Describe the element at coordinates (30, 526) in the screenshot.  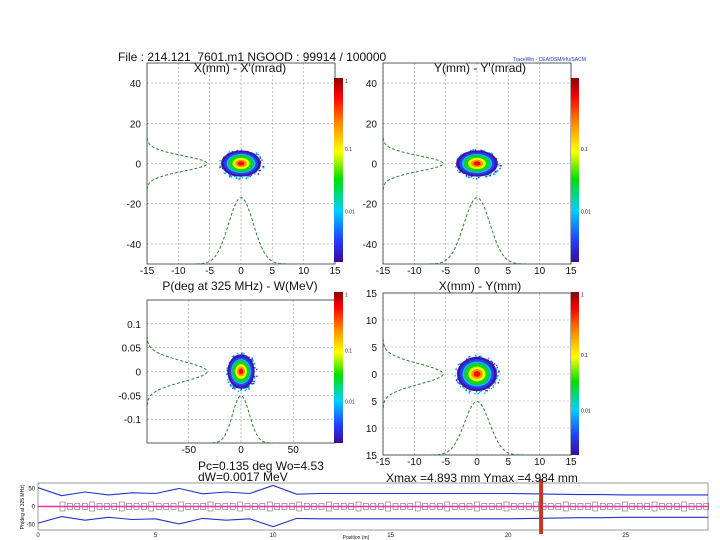
I see `envelope-ytick: -50` at that location.